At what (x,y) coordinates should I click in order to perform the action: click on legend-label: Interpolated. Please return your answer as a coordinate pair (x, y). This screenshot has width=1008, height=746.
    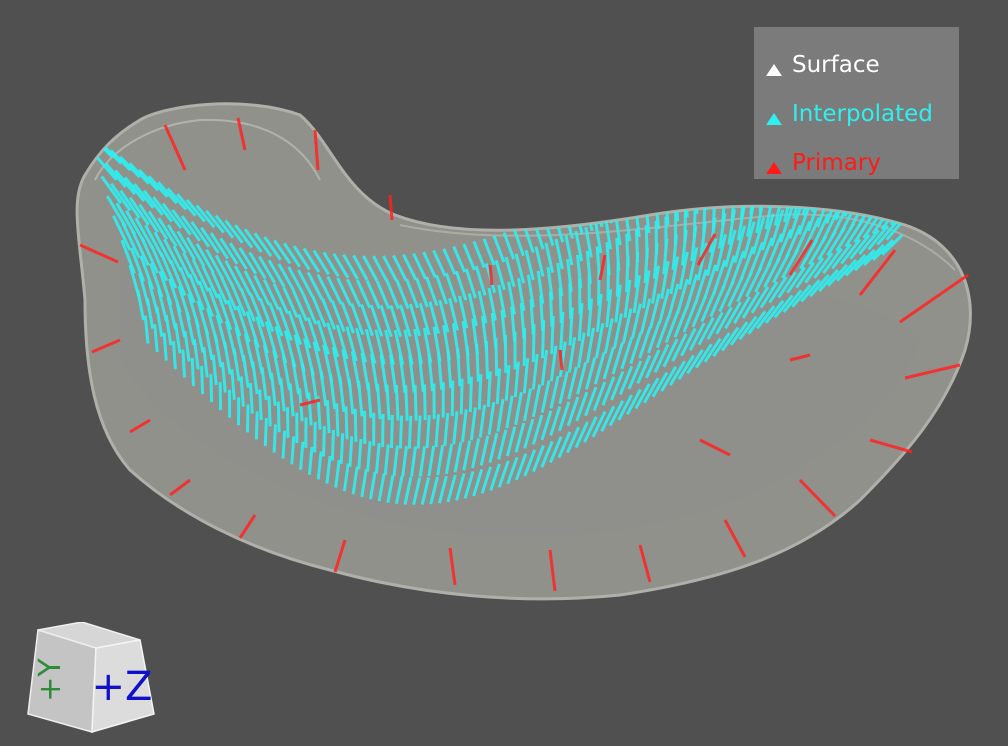
    Looking at the image, I should click on (862, 114).